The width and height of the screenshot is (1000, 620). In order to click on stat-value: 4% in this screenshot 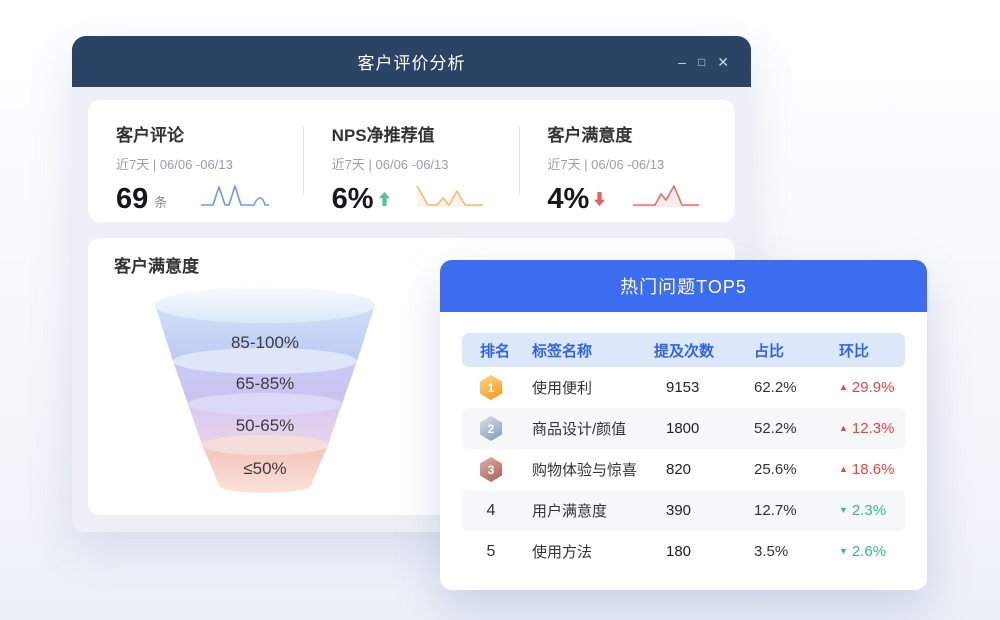, I will do `click(568, 199)`.